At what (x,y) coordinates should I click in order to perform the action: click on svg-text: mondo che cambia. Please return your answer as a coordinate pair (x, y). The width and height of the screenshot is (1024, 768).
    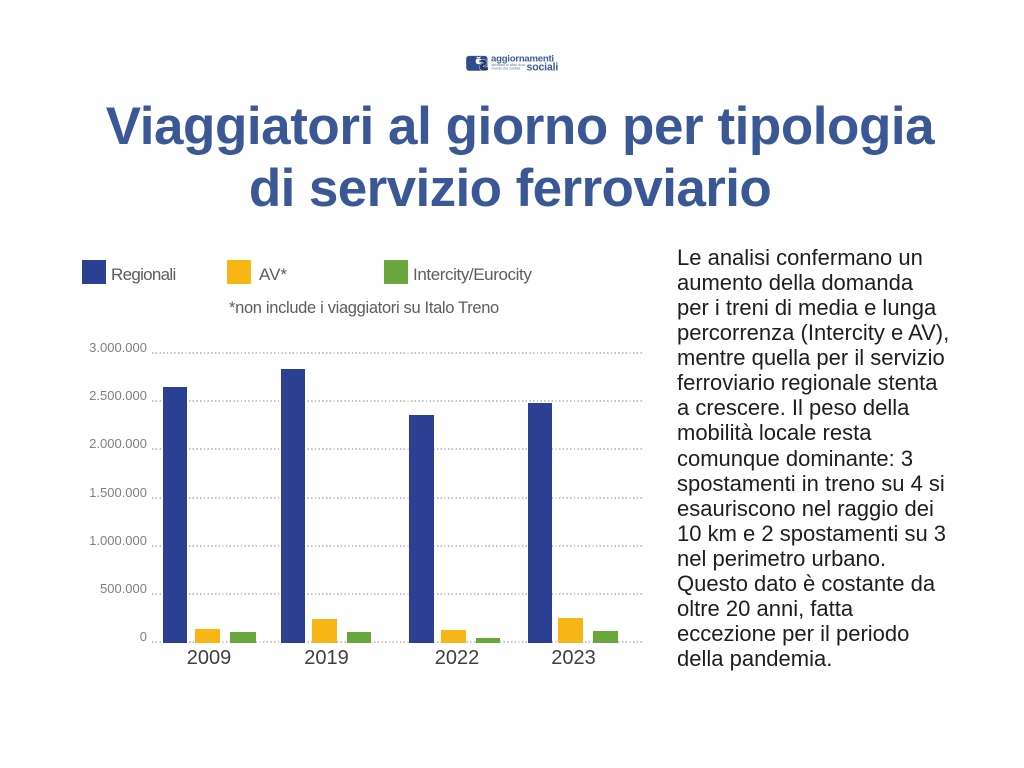
    Looking at the image, I should click on (506, 69).